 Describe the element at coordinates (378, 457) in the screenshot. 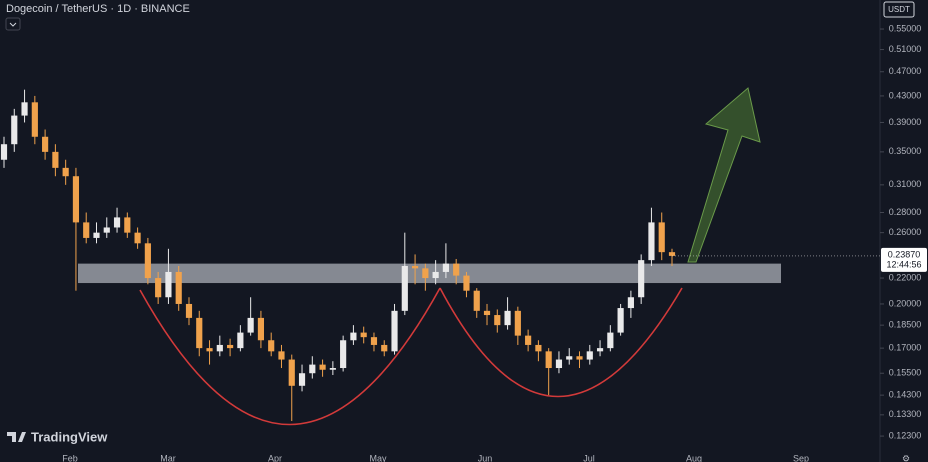

I see `x-tick-label: May` at that location.